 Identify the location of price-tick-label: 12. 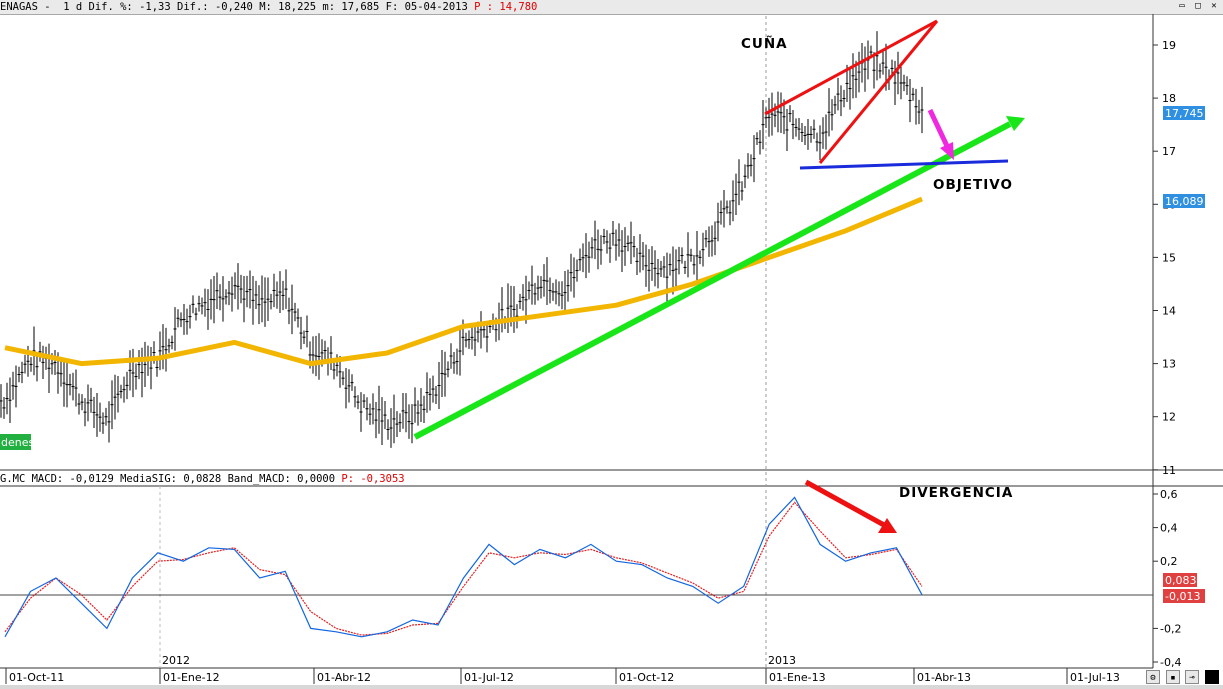
(1169, 417).